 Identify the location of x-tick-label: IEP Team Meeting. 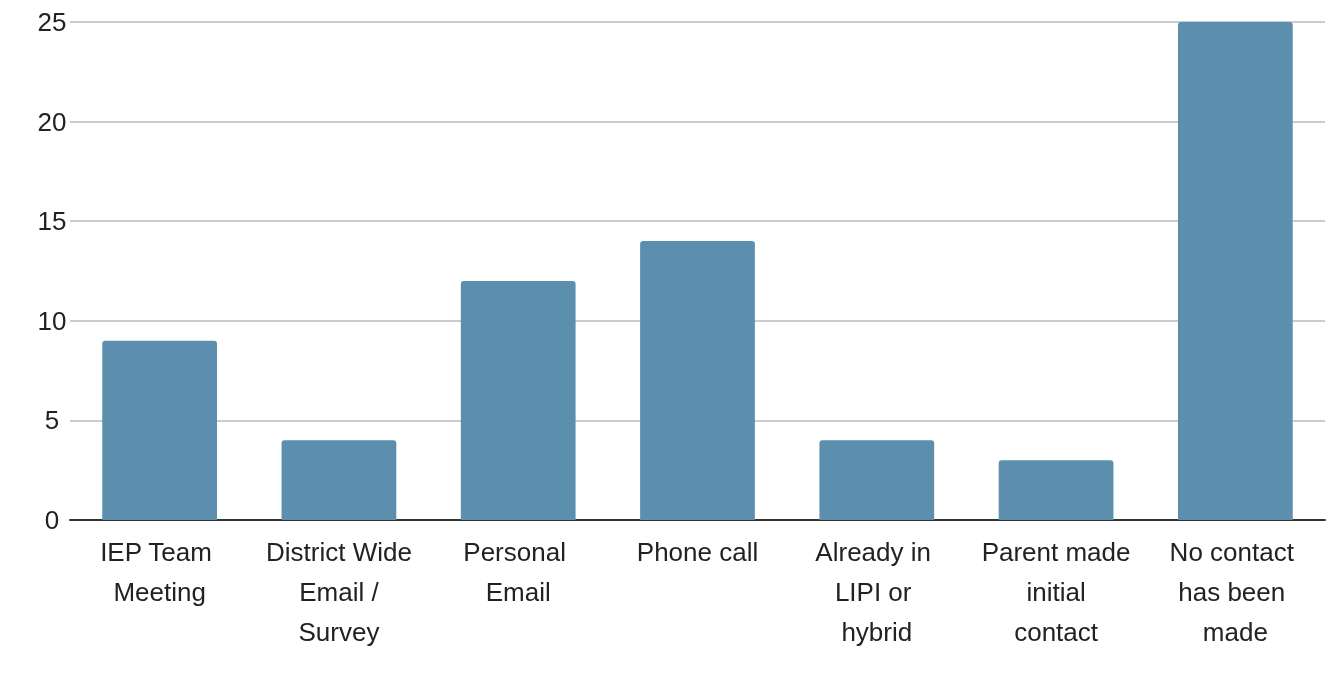
(160, 572).